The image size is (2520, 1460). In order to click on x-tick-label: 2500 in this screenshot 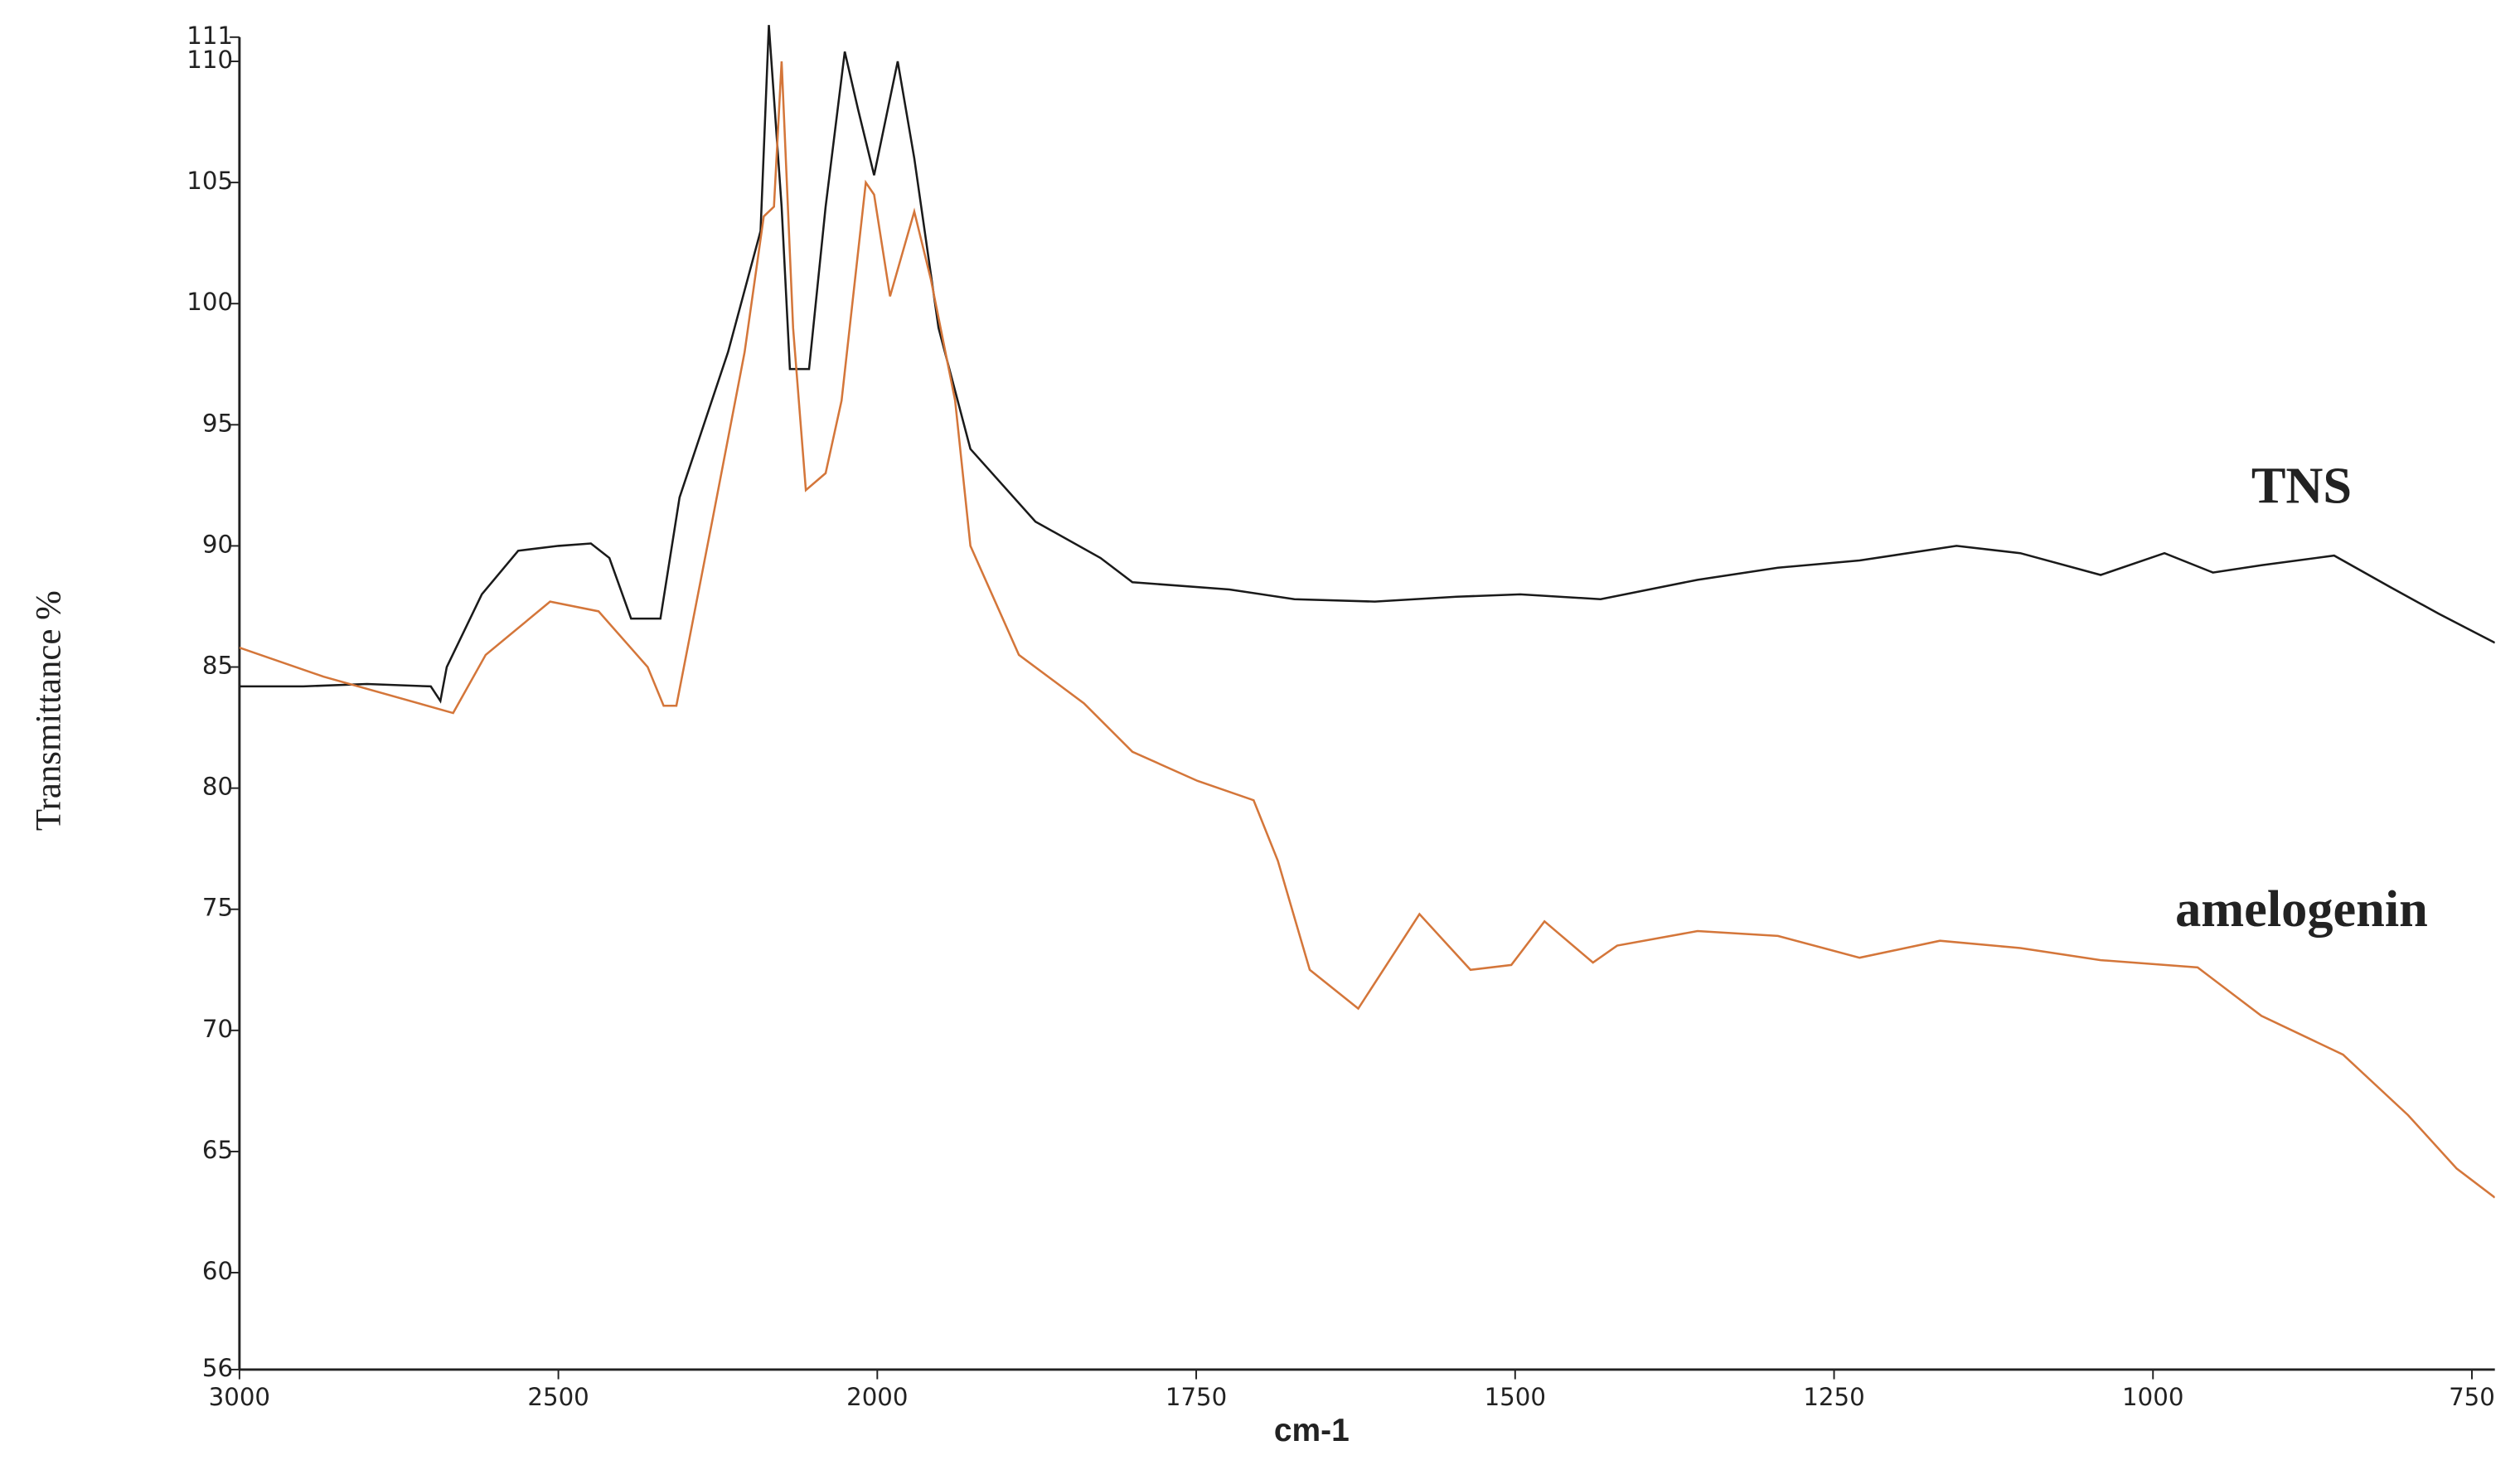, I will do `click(558, 1397)`.